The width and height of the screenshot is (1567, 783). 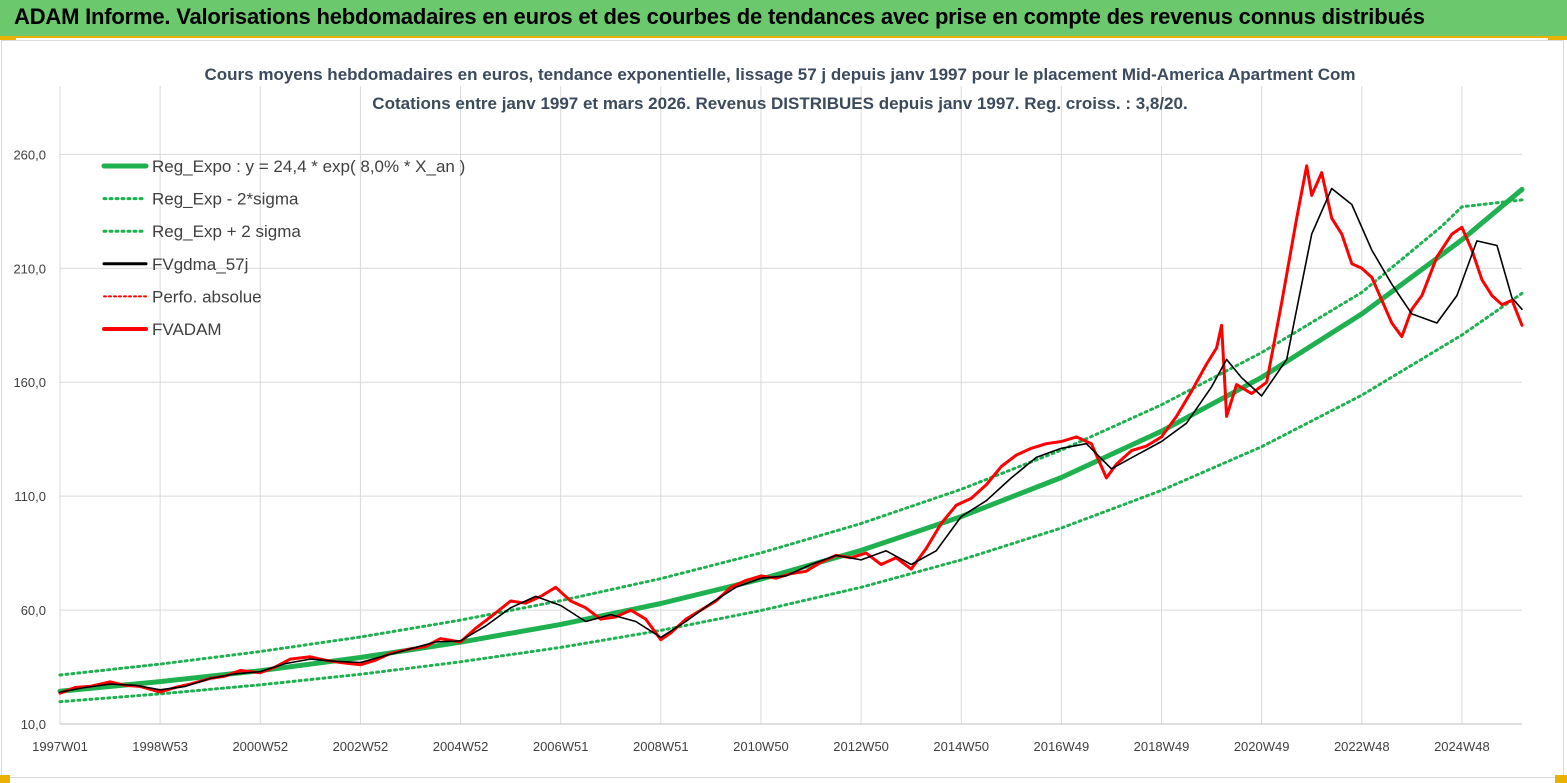 I want to click on legend-label-smooth: FVgdma_57j, so click(x=200, y=264).